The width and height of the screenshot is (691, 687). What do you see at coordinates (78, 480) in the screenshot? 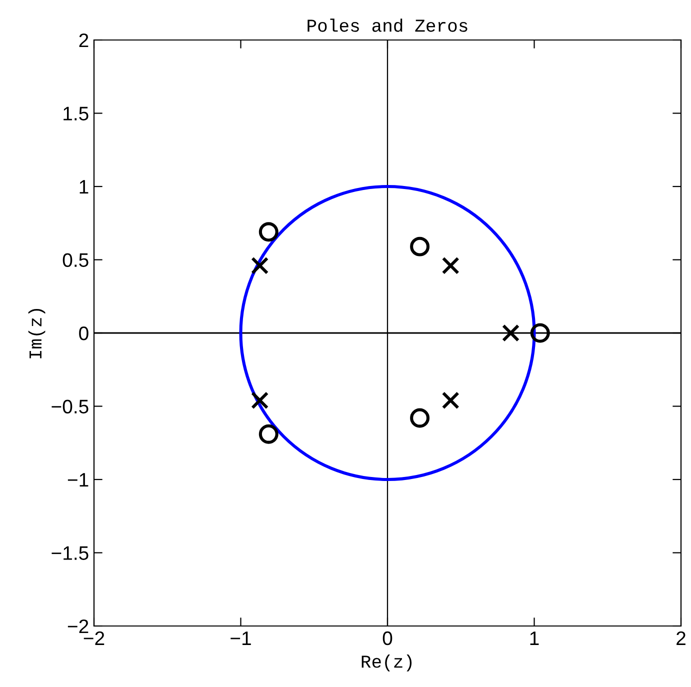
I see `y-tick-label: −1` at bounding box center [78, 480].